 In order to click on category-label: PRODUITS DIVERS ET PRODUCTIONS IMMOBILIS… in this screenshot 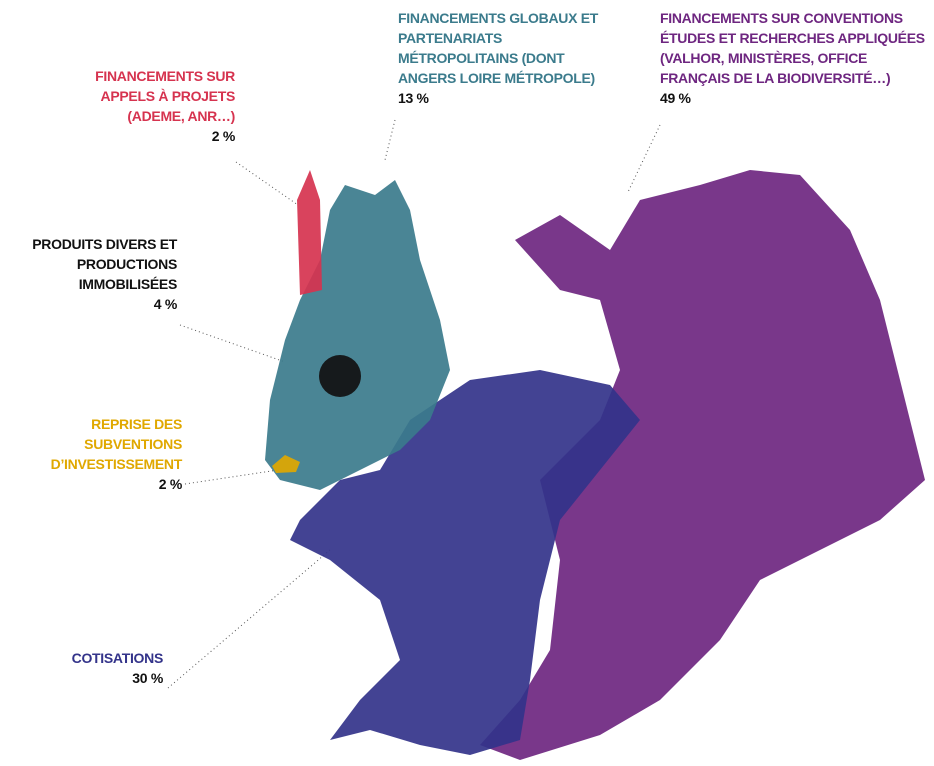, I will do `click(104, 264)`.